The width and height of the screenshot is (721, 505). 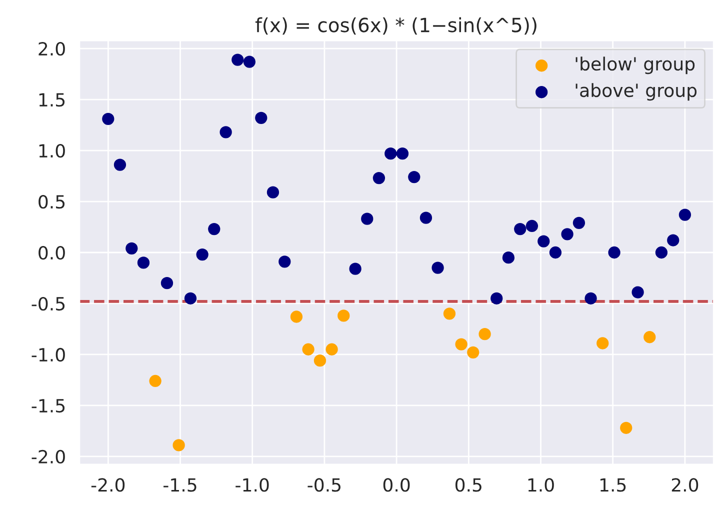 I want to click on legend-label: 'above' group, so click(x=636, y=92).